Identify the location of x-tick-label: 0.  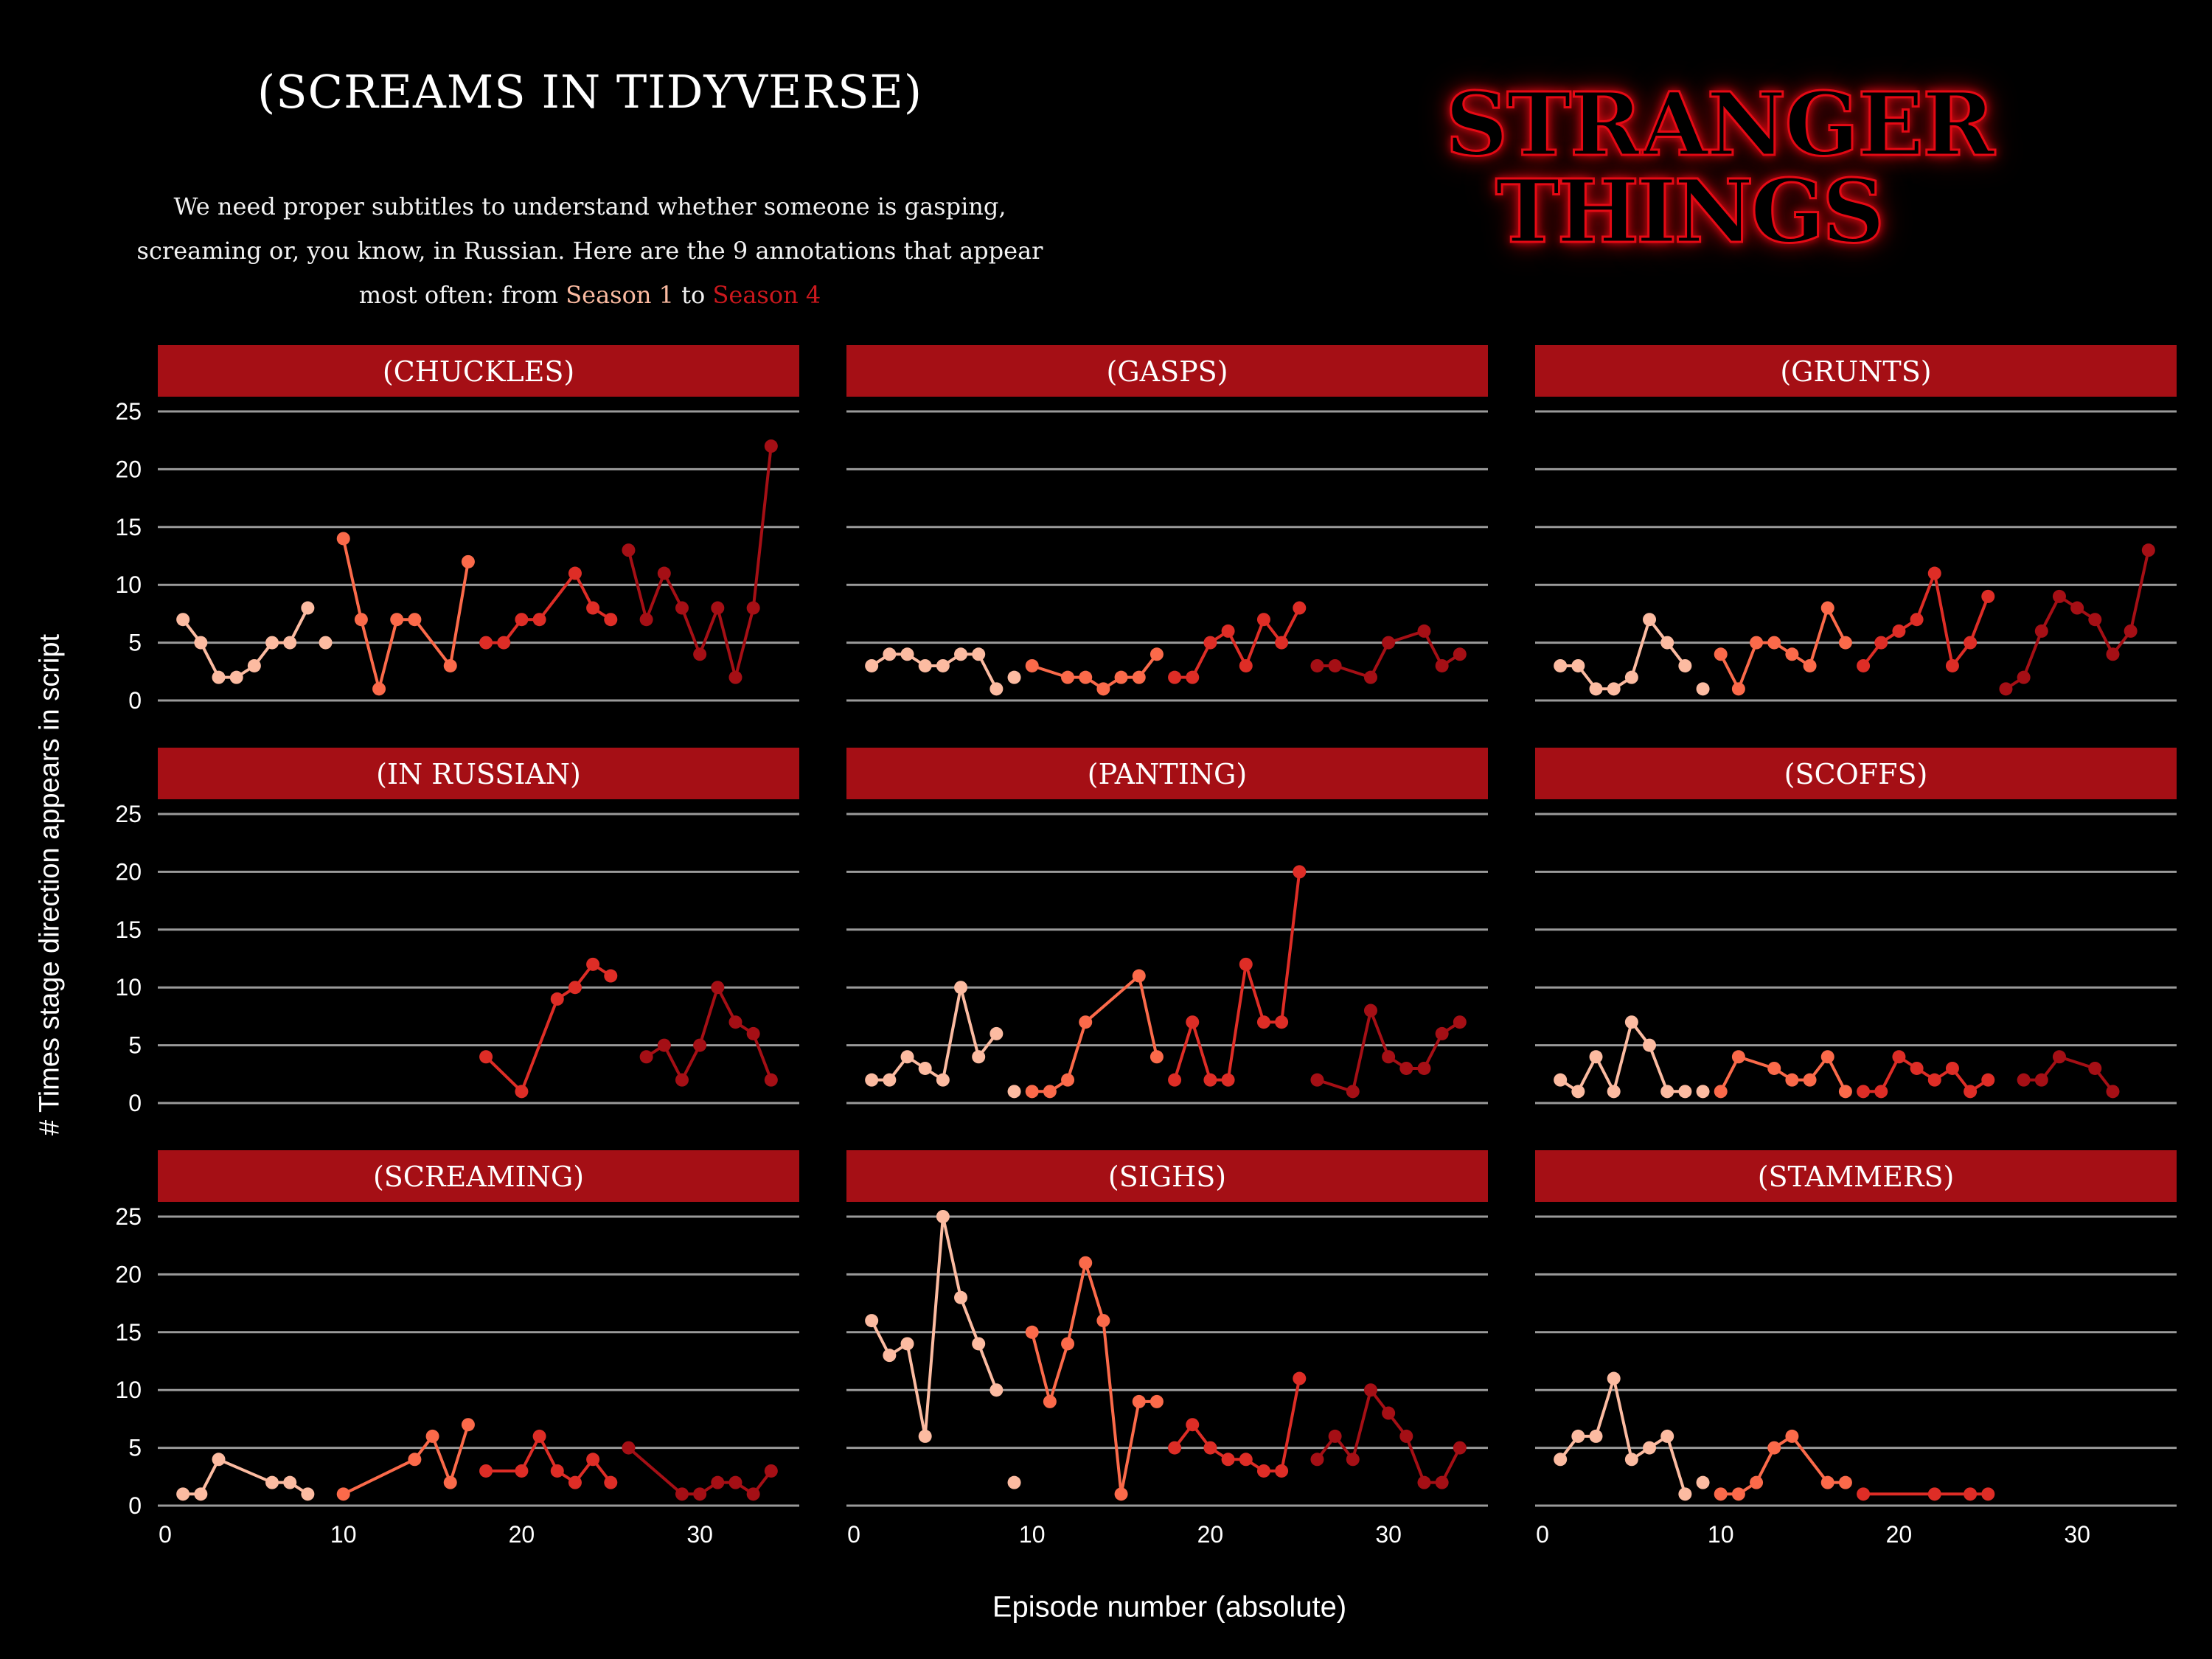
(853, 1534).